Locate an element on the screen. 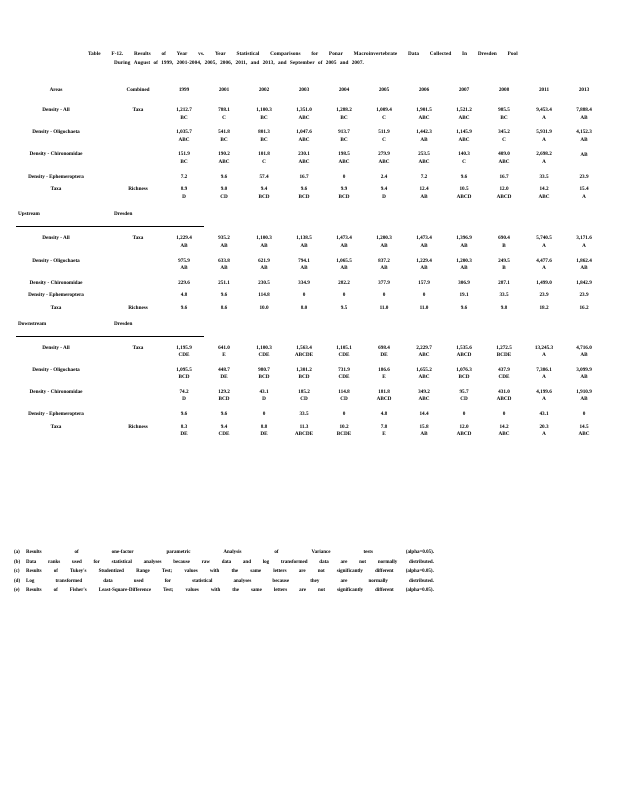 This screenshot has width=618, height=800. title-word: F-12. is located at coordinates (117, 54).